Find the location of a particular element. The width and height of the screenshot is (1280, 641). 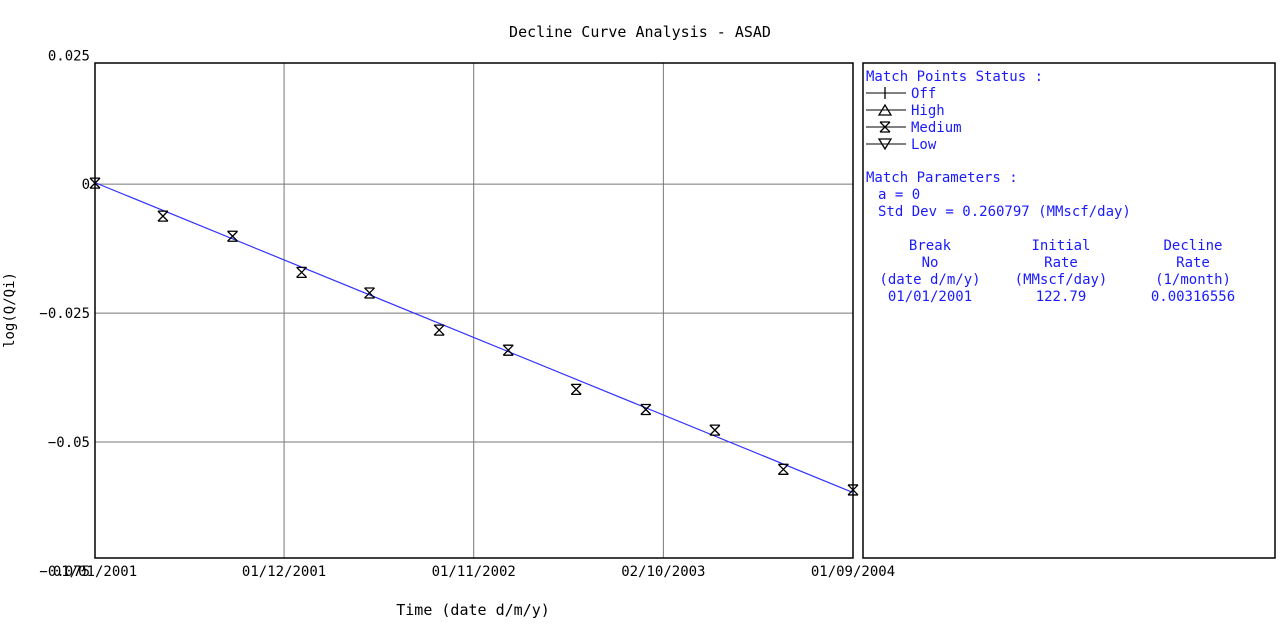

status-legend-label: Low is located at coordinates (924, 145).